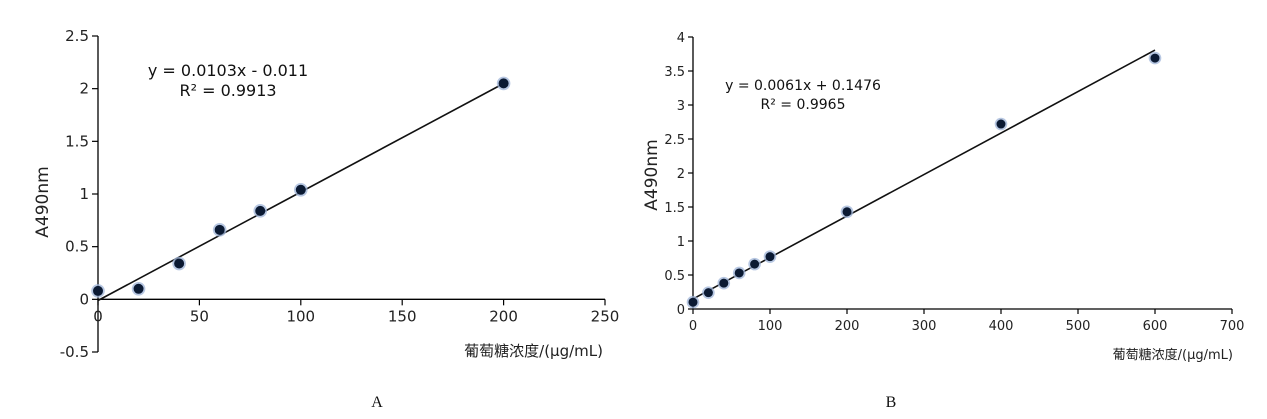 This screenshot has width=1267, height=419. Describe the element at coordinates (674, 140) in the screenshot. I see `y-tick-label-b: 2.5` at that location.